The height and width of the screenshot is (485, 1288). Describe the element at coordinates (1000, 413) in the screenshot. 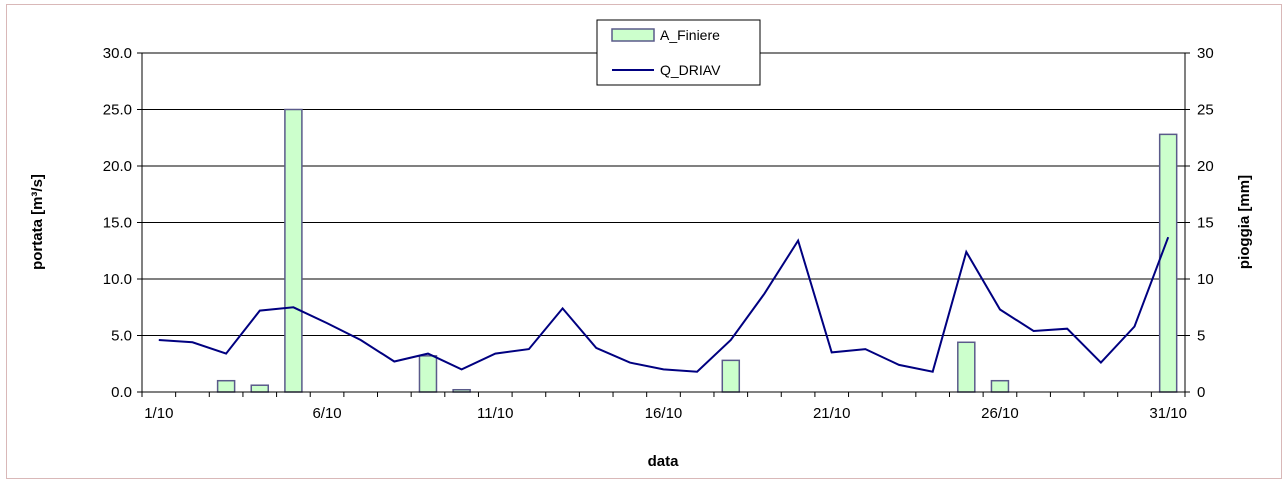

I see `x-tick-label: 26/10` at that location.